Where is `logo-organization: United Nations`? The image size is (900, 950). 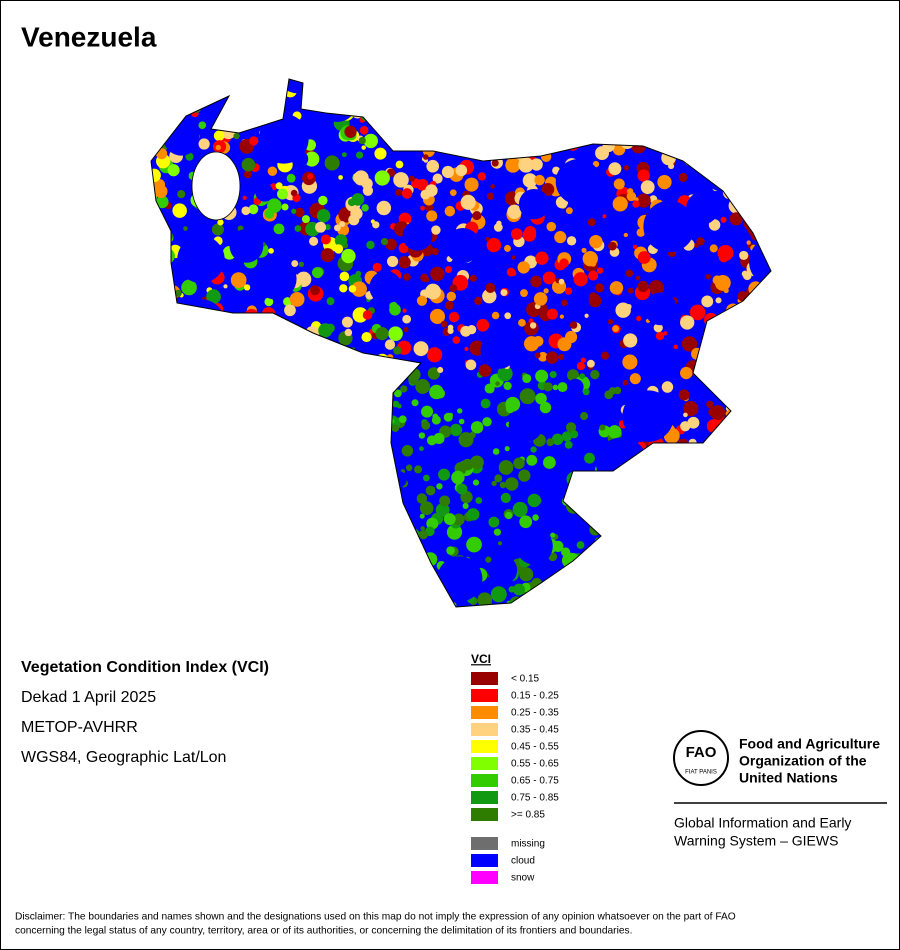 logo-organization: United Nations is located at coordinates (788, 778).